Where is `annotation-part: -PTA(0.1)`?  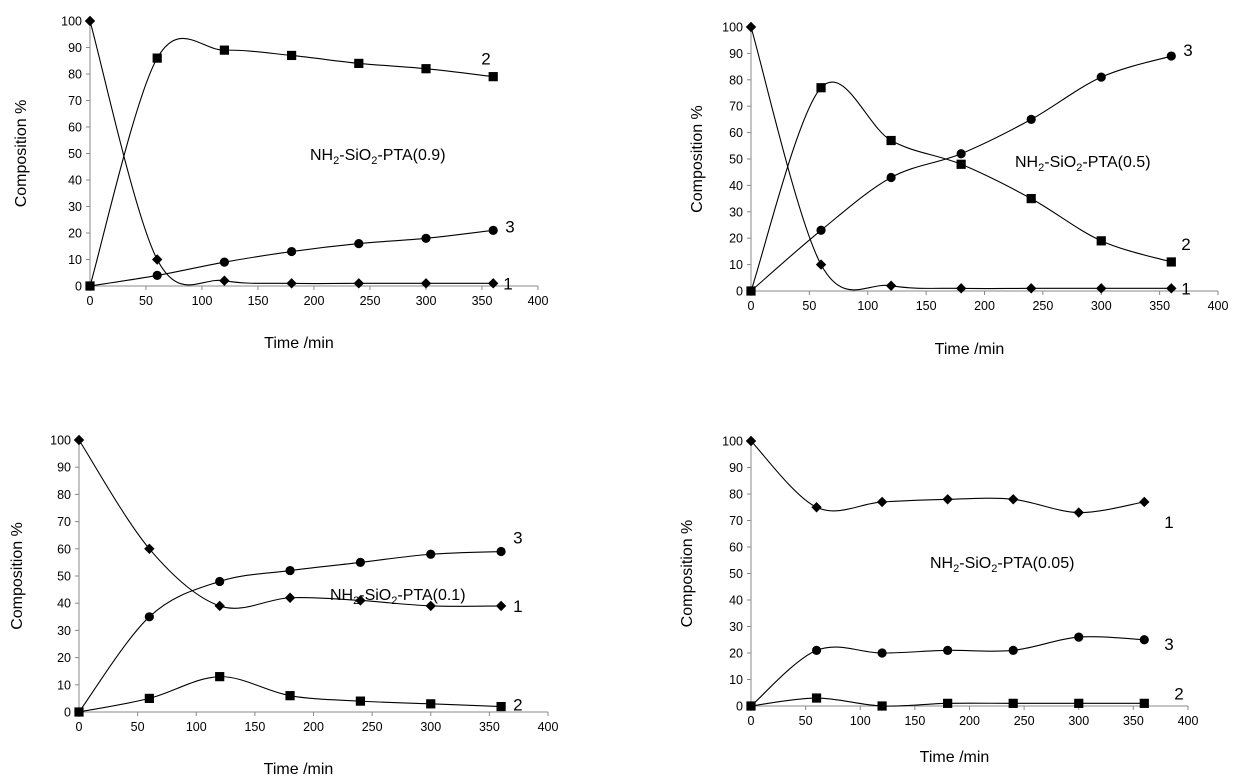
annotation-part: -PTA(0.1) is located at coordinates (431, 595).